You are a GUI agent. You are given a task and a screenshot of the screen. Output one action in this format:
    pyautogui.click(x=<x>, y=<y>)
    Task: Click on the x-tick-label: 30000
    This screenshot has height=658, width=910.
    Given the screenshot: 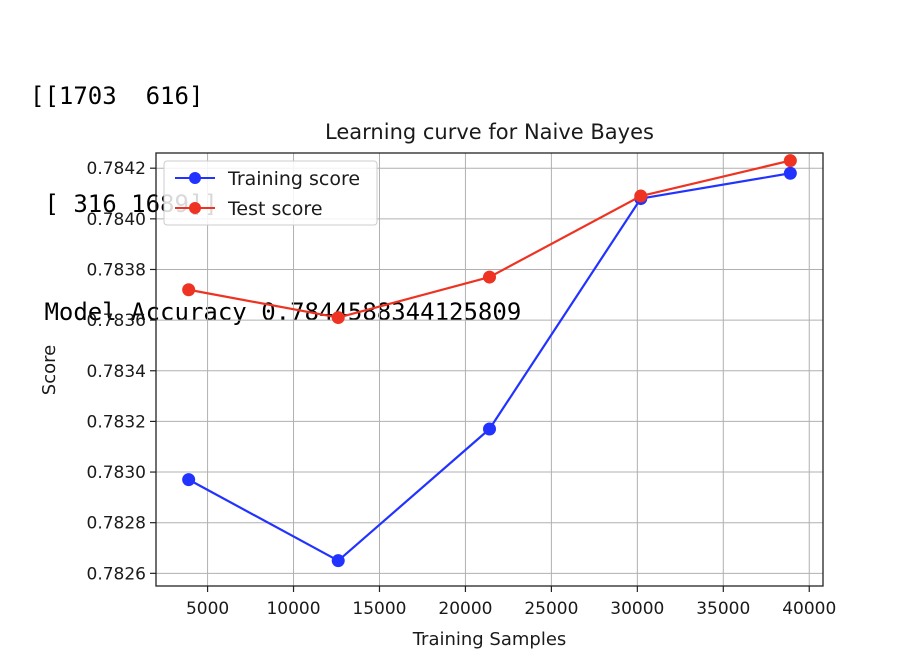 What is the action you would take?
    pyautogui.click(x=637, y=609)
    